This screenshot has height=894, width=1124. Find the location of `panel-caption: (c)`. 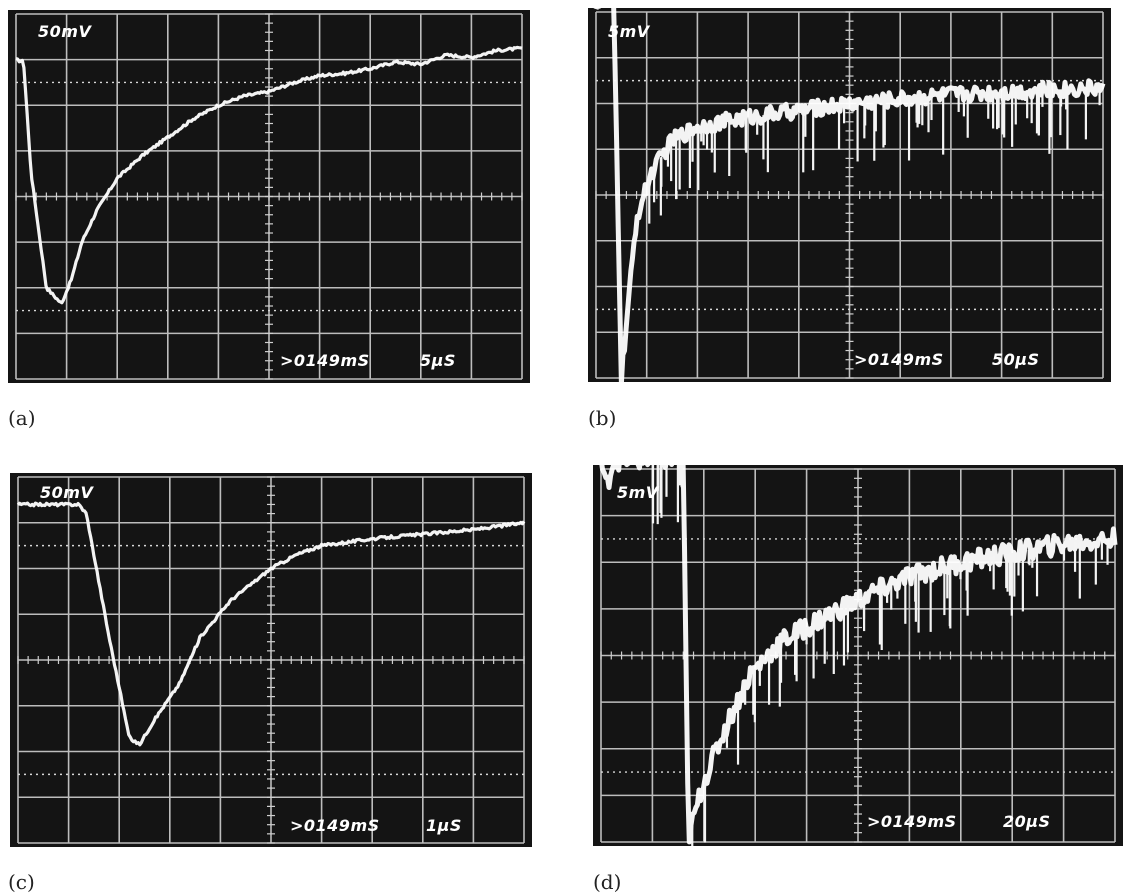

panel-caption: (c) is located at coordinates (21, 882).